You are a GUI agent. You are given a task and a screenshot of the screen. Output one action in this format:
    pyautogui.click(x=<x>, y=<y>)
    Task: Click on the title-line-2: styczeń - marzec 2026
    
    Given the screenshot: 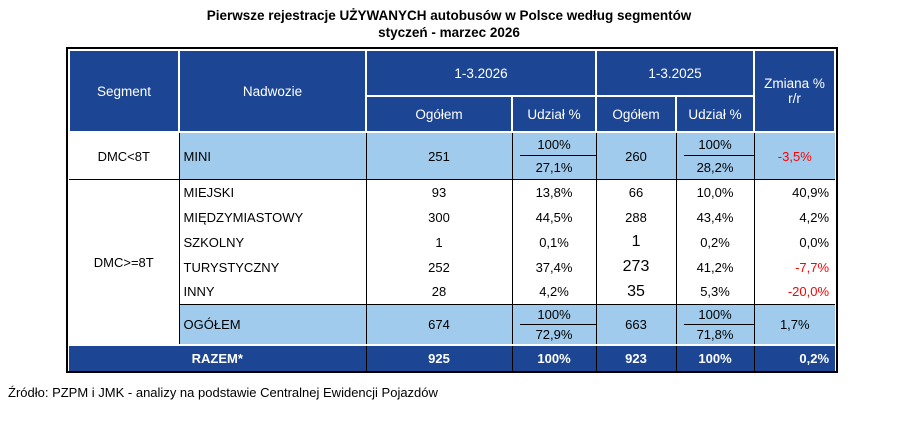 What is the action you would take?
    pyautogui.click(x=449, y=32)
    